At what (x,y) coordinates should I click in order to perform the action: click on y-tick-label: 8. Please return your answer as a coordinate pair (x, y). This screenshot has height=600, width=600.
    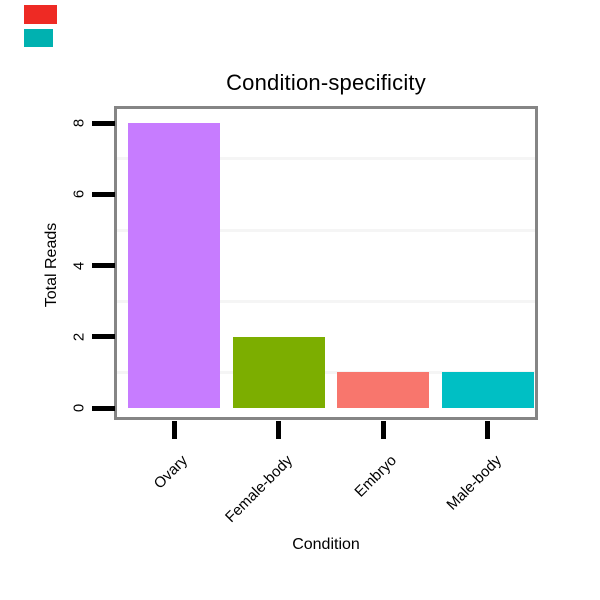
    Looking at the image, I should click on (79, 123).